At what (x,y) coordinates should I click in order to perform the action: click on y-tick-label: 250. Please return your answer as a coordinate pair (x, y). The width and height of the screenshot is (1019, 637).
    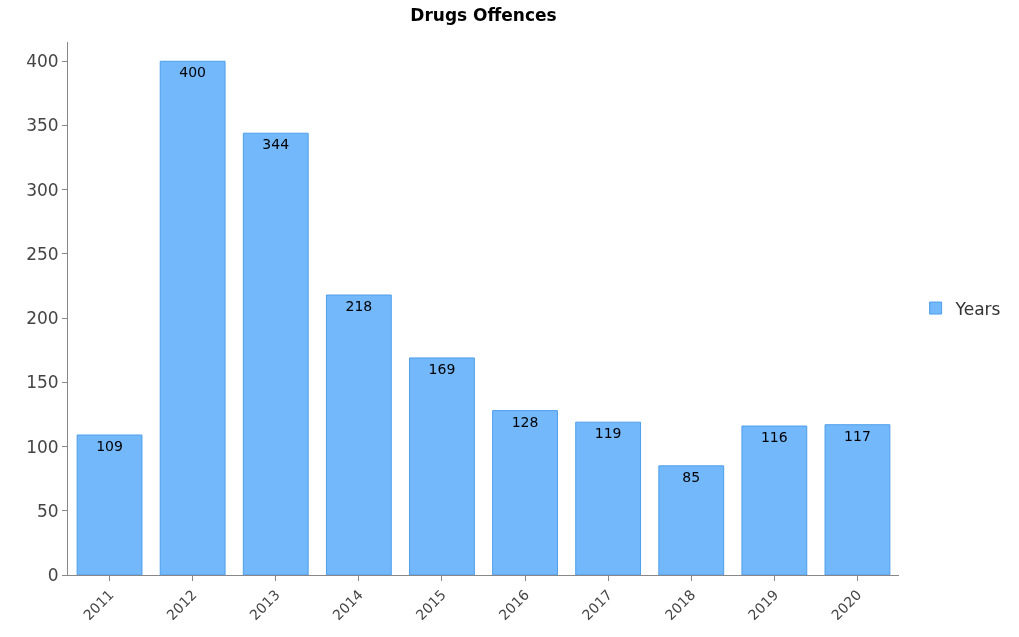
    Looking at the image, I should click on (42, 253).